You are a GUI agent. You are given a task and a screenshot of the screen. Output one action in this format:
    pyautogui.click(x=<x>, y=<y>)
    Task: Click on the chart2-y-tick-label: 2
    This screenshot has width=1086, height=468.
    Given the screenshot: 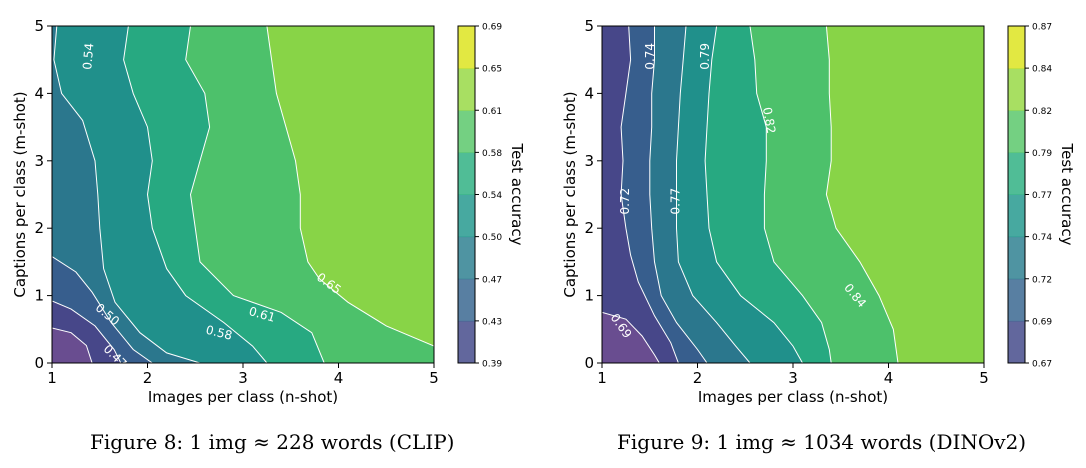 What is the action you would take?
    pyautogui.click(x=589, y=228)
    